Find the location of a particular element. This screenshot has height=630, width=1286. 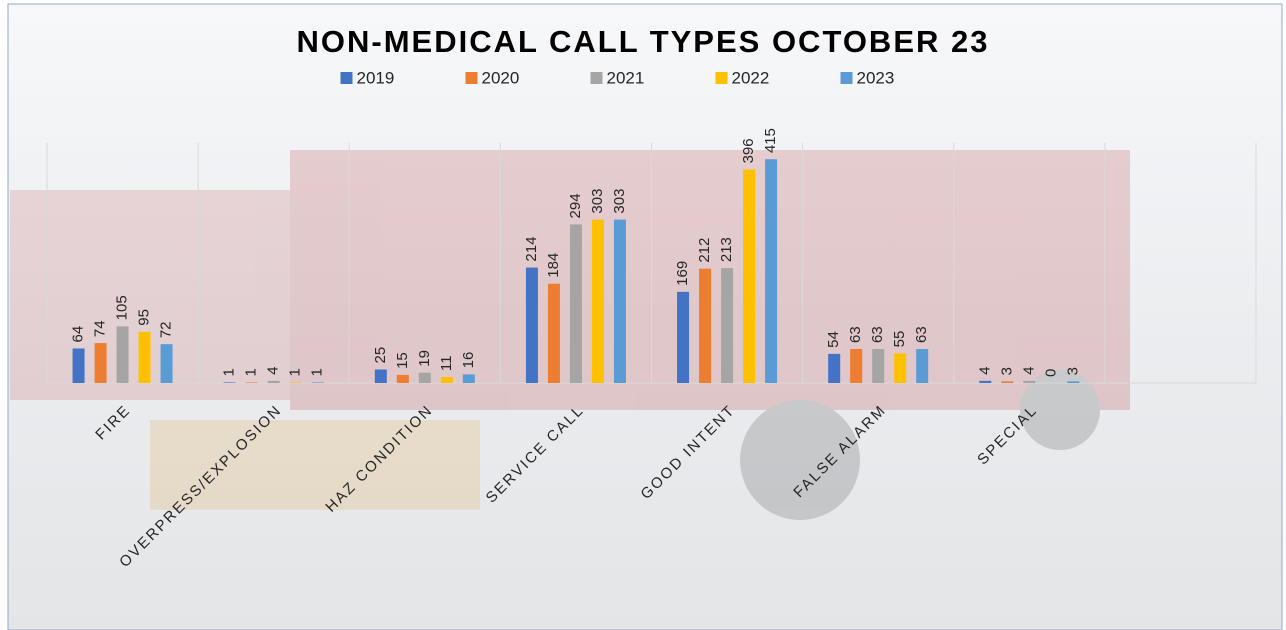

data-label: 213 is located at coordinates (726, 249).